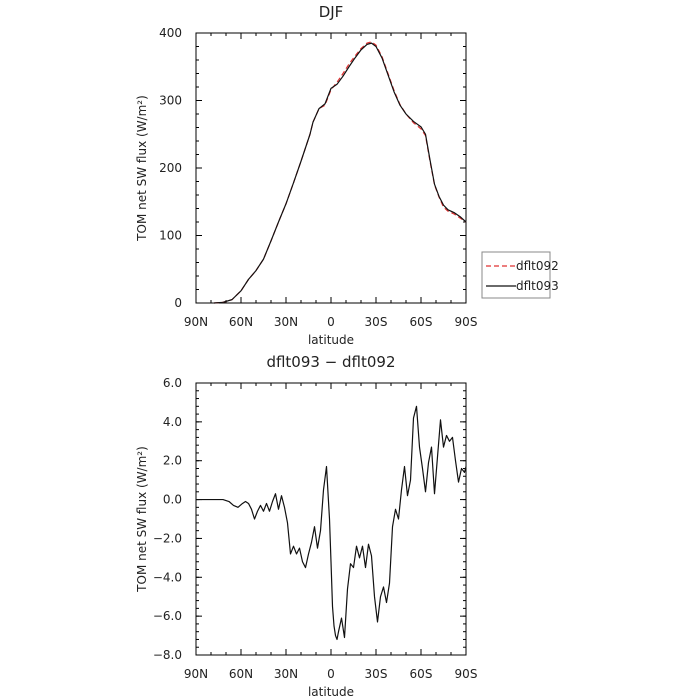 This screenshot has height=700, width=700. What do you see at coordinates (170, 236) in the screenshot?
I see `y-tick-label: 100` at bounding box center [170, 236].